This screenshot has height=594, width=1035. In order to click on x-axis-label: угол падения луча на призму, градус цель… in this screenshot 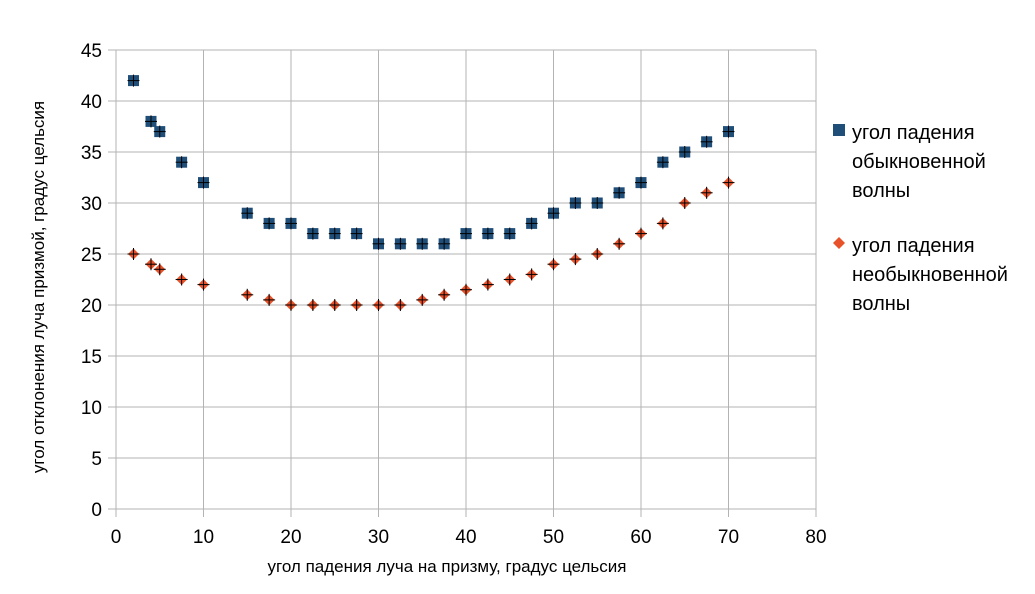, I will do `click(447, 566)`.